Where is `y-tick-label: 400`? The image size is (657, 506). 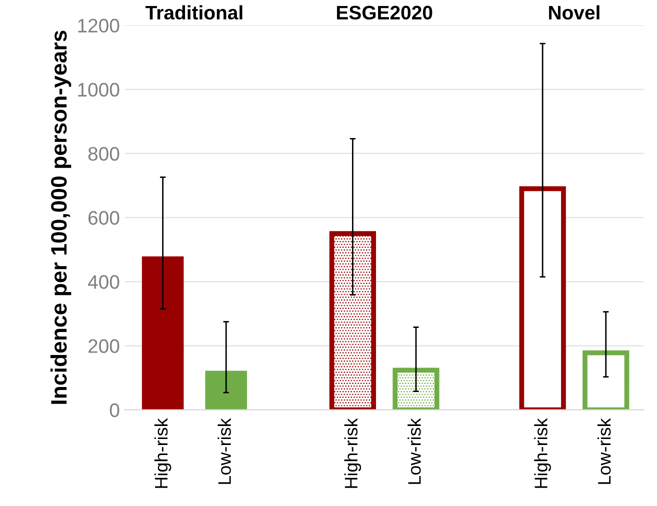
y-tick-label: 400 is located at coordinates (104, 282).